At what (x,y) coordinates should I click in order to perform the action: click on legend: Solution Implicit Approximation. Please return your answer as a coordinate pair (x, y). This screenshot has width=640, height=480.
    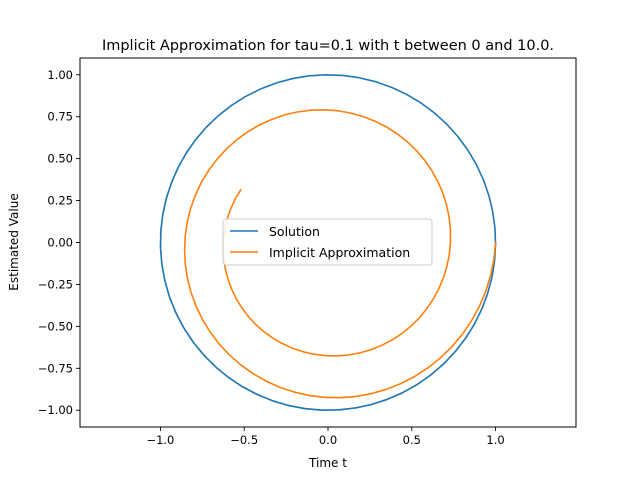
    Looking at the image, I should click on (327, 242).